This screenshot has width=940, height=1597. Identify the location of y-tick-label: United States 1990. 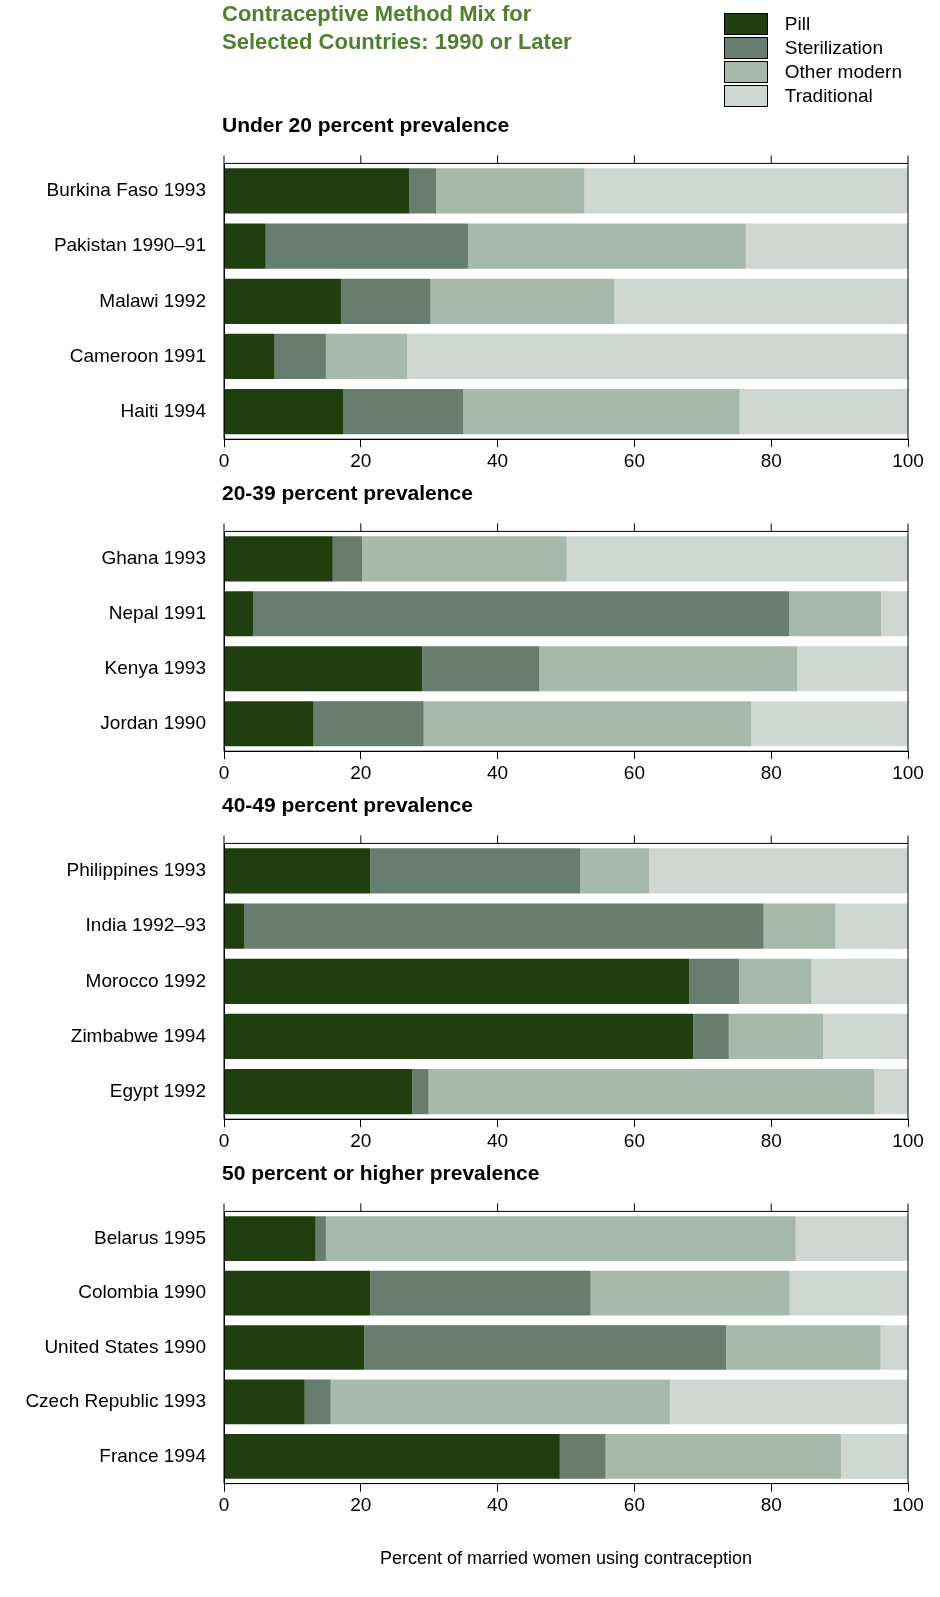
(125, 1346).